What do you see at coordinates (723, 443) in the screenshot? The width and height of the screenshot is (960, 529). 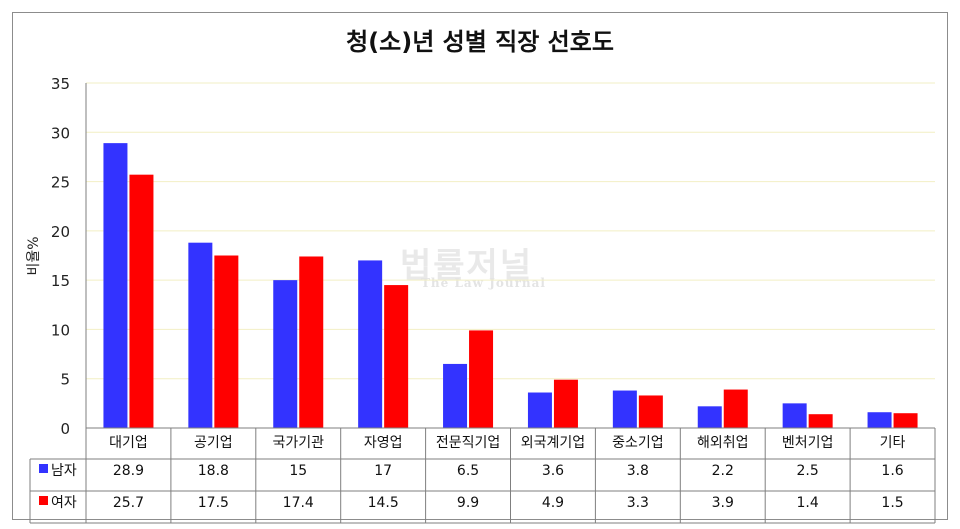 I see `category-label: 해외취업` at bounding box center [723, 443].